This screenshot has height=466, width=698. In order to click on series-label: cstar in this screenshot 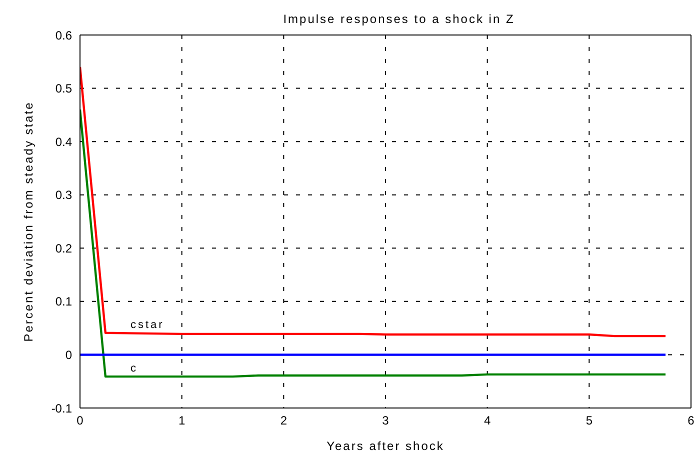, I will do `click(147, 324)`.